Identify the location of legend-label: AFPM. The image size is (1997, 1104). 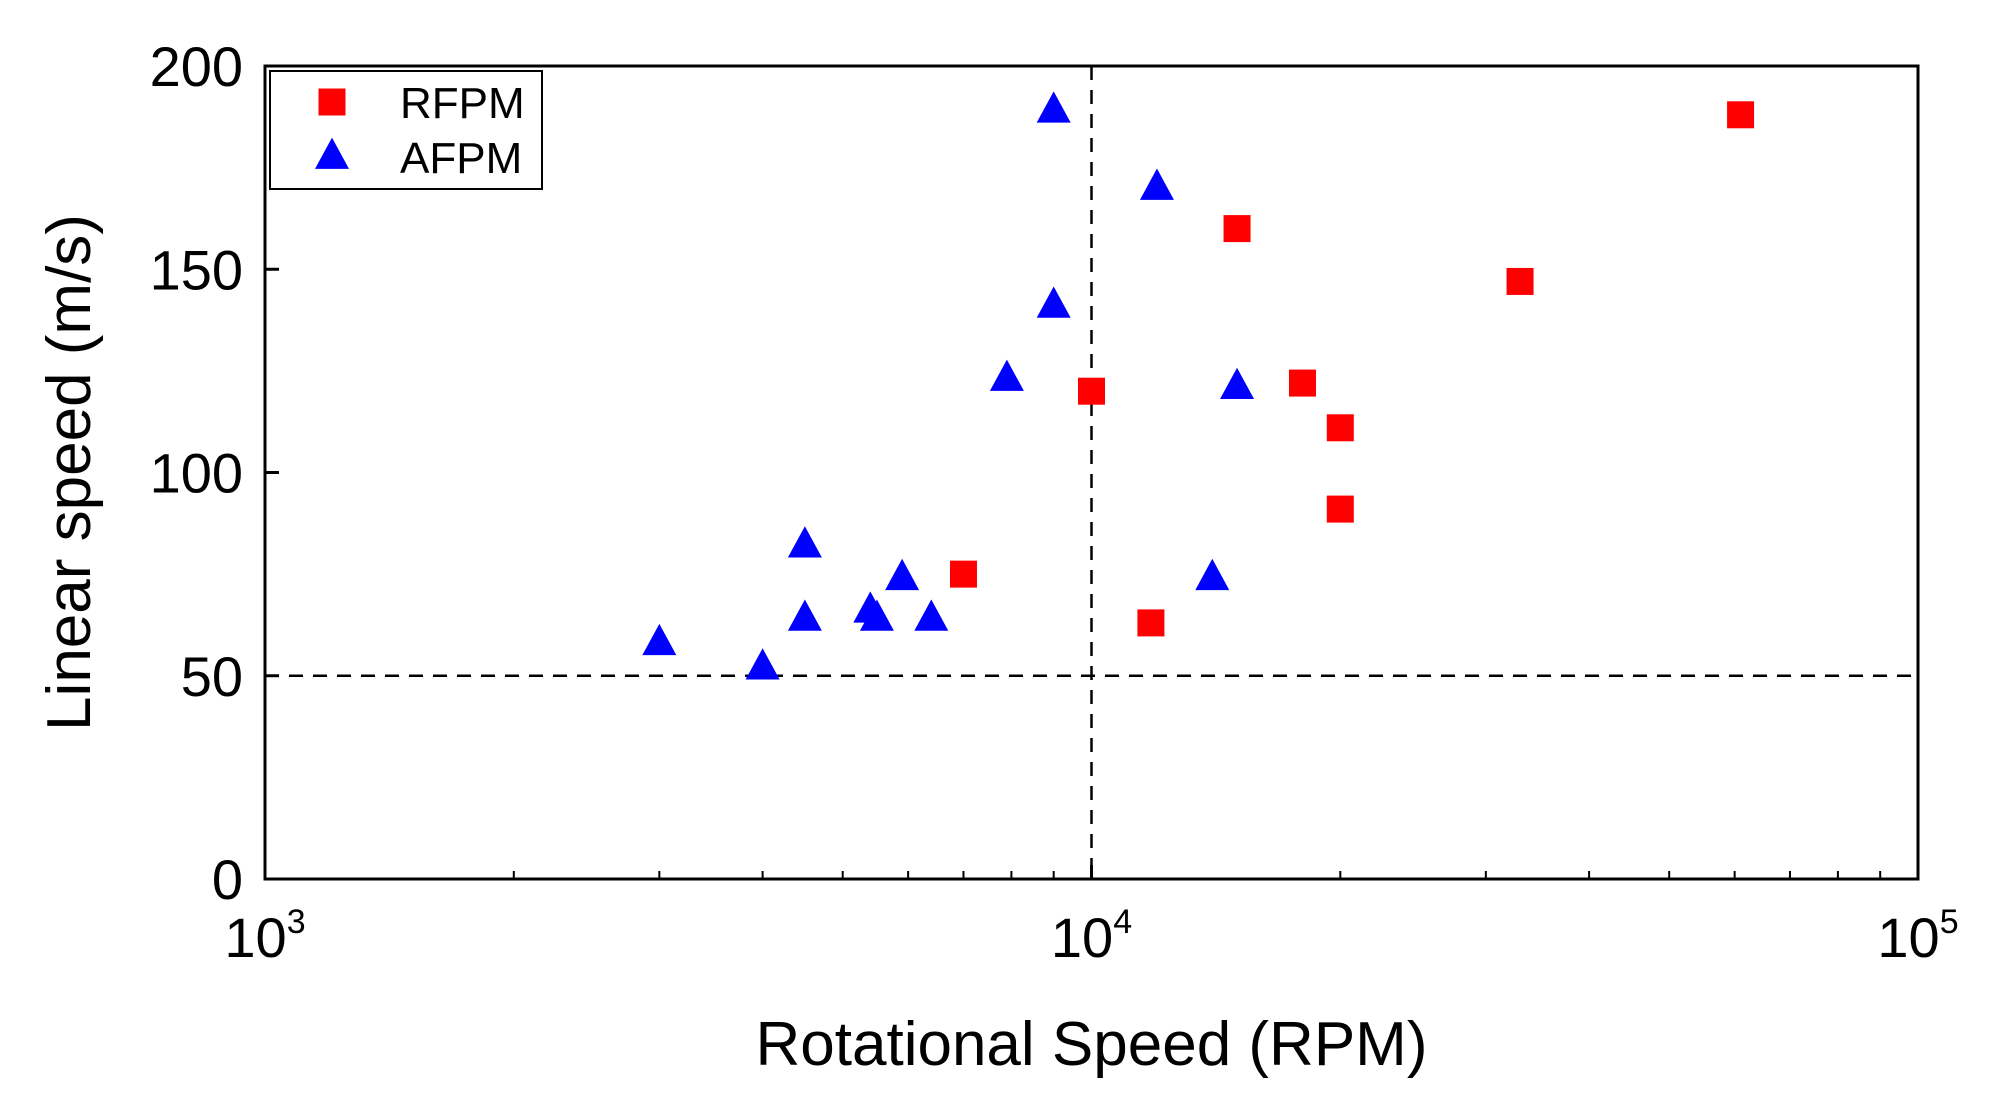
(461, 158).